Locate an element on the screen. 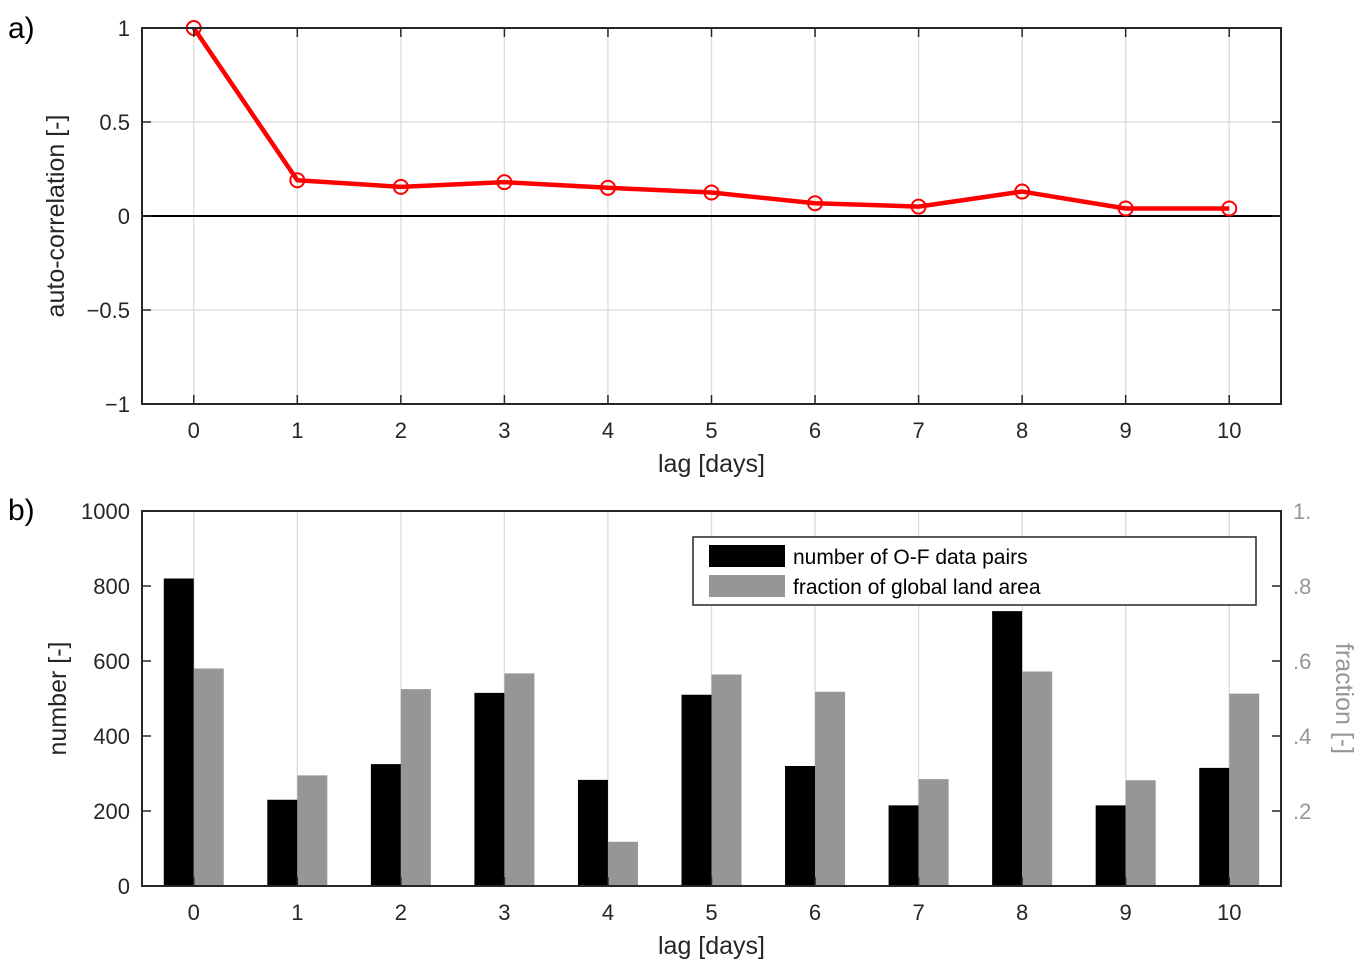  panel-b-left-y-tick-label: 0 is located at coordinates (124, 886).